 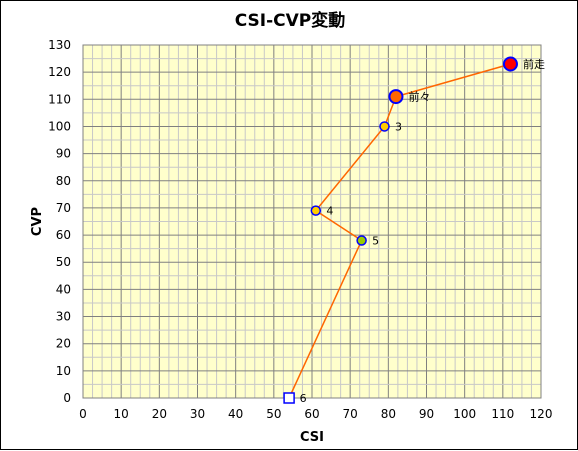 What do you see at coordinates (273, 414) in the screenshot?
I see `x-tick-label: 50` at bounding box center [273, 414].